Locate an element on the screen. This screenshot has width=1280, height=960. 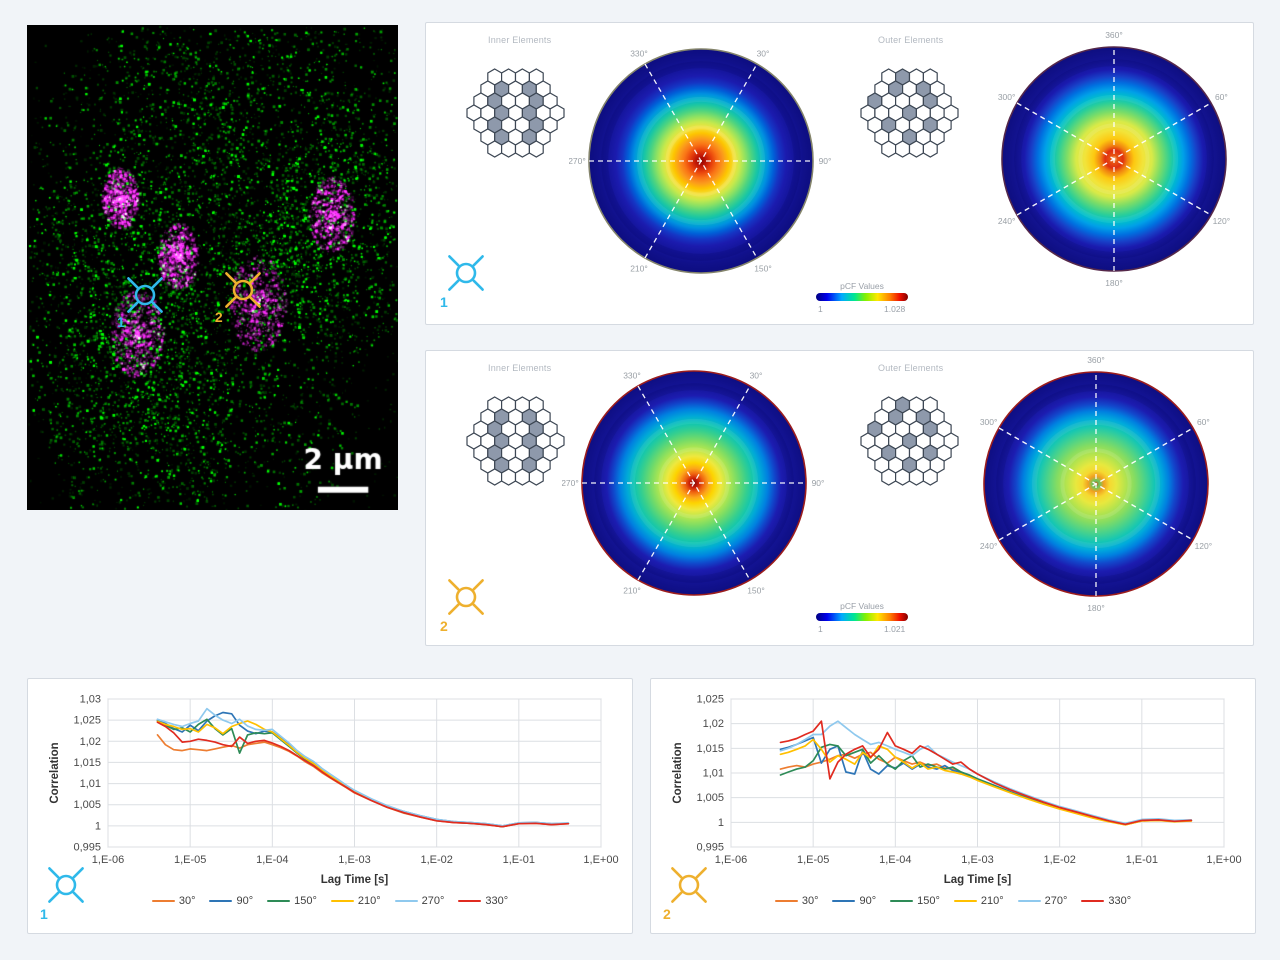
point-marker-2: 2 is located at coordinates (241, 295).